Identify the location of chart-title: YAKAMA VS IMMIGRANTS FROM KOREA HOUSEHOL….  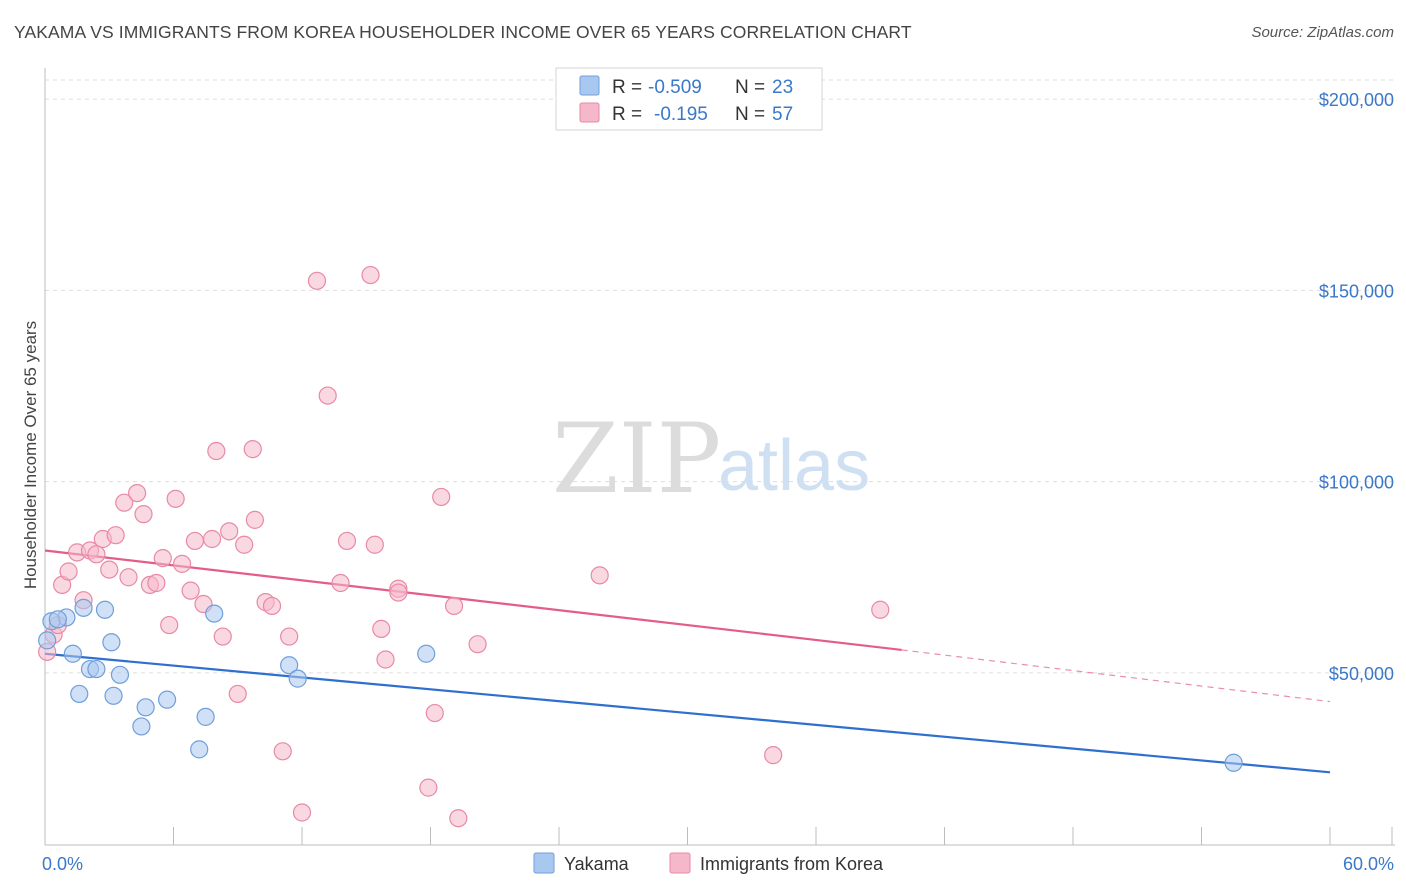
(463, 32).